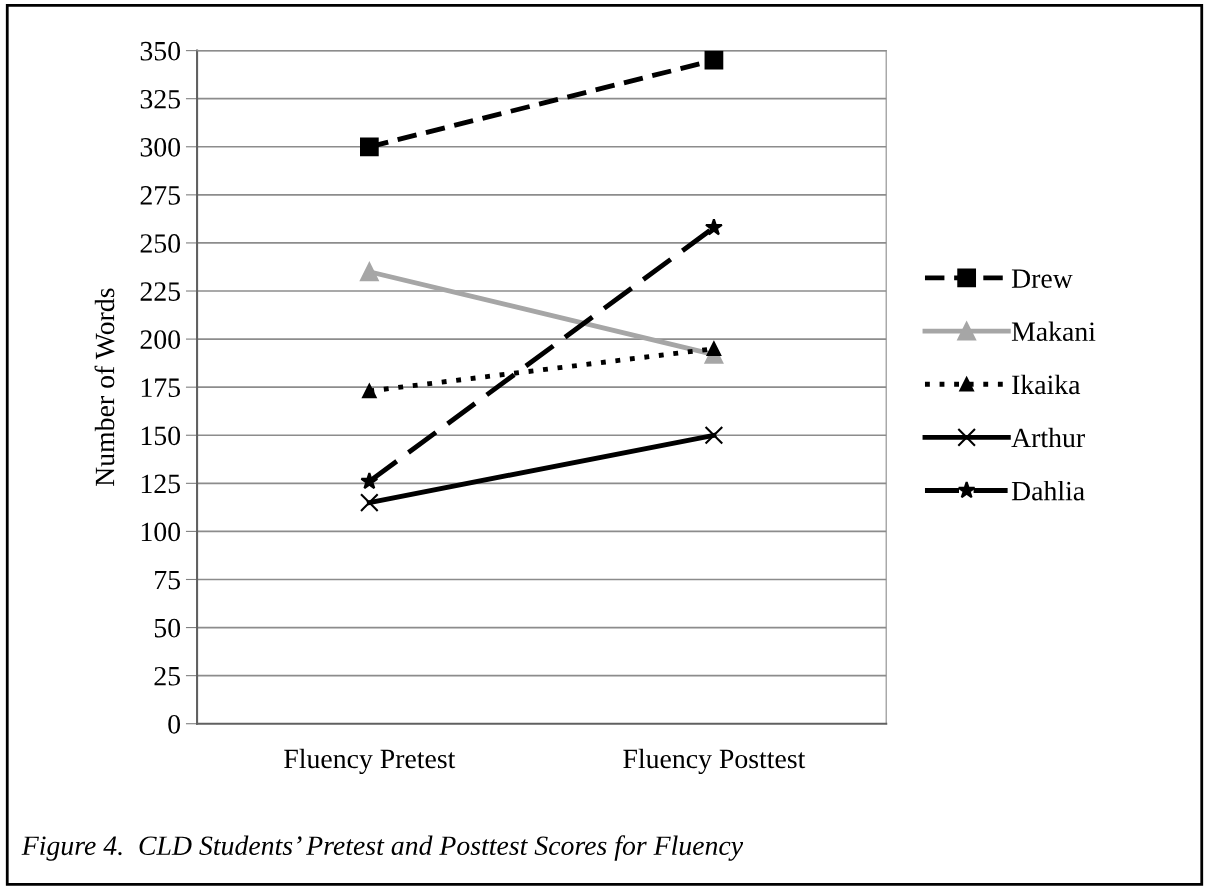  I want to click on caption: Figure 4. CLD Students’ Pretest and Posttest Scores for Fluency, so click(382, 848).